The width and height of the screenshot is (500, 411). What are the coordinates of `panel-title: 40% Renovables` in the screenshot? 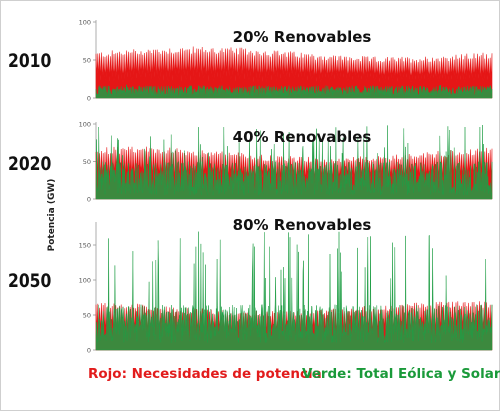 It's located at (302, 137).